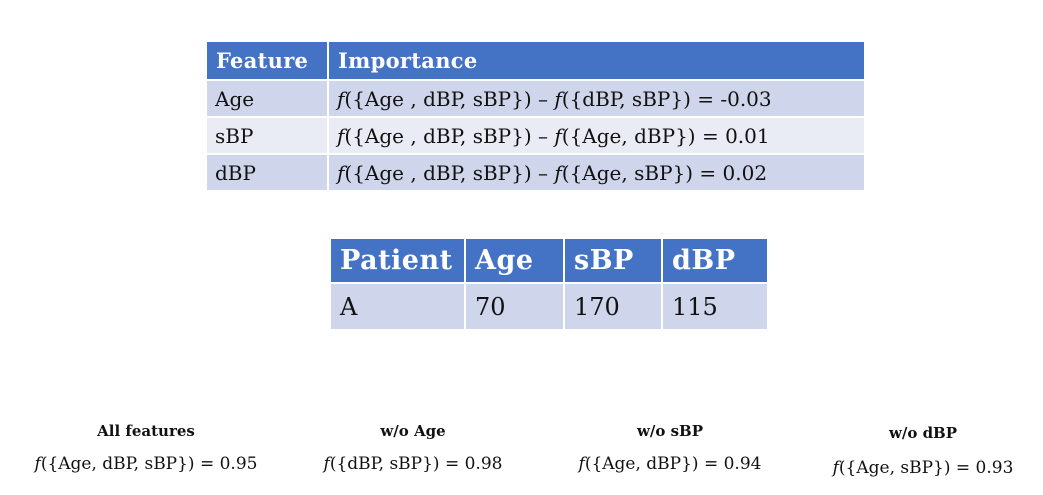 The width and height of the screenshot is (1043, 495). Describe the element at coordinates (666, 98) in the screenshot. I see `expression-part: ({dBP, sBP}) = -0.03` at that location.